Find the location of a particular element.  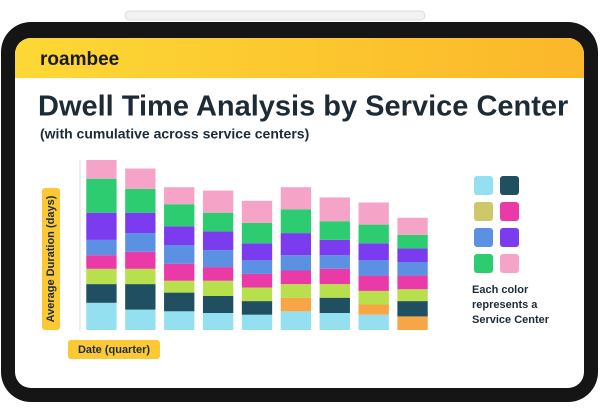

legend-note: Service Center is located at coordinates (511, 320).